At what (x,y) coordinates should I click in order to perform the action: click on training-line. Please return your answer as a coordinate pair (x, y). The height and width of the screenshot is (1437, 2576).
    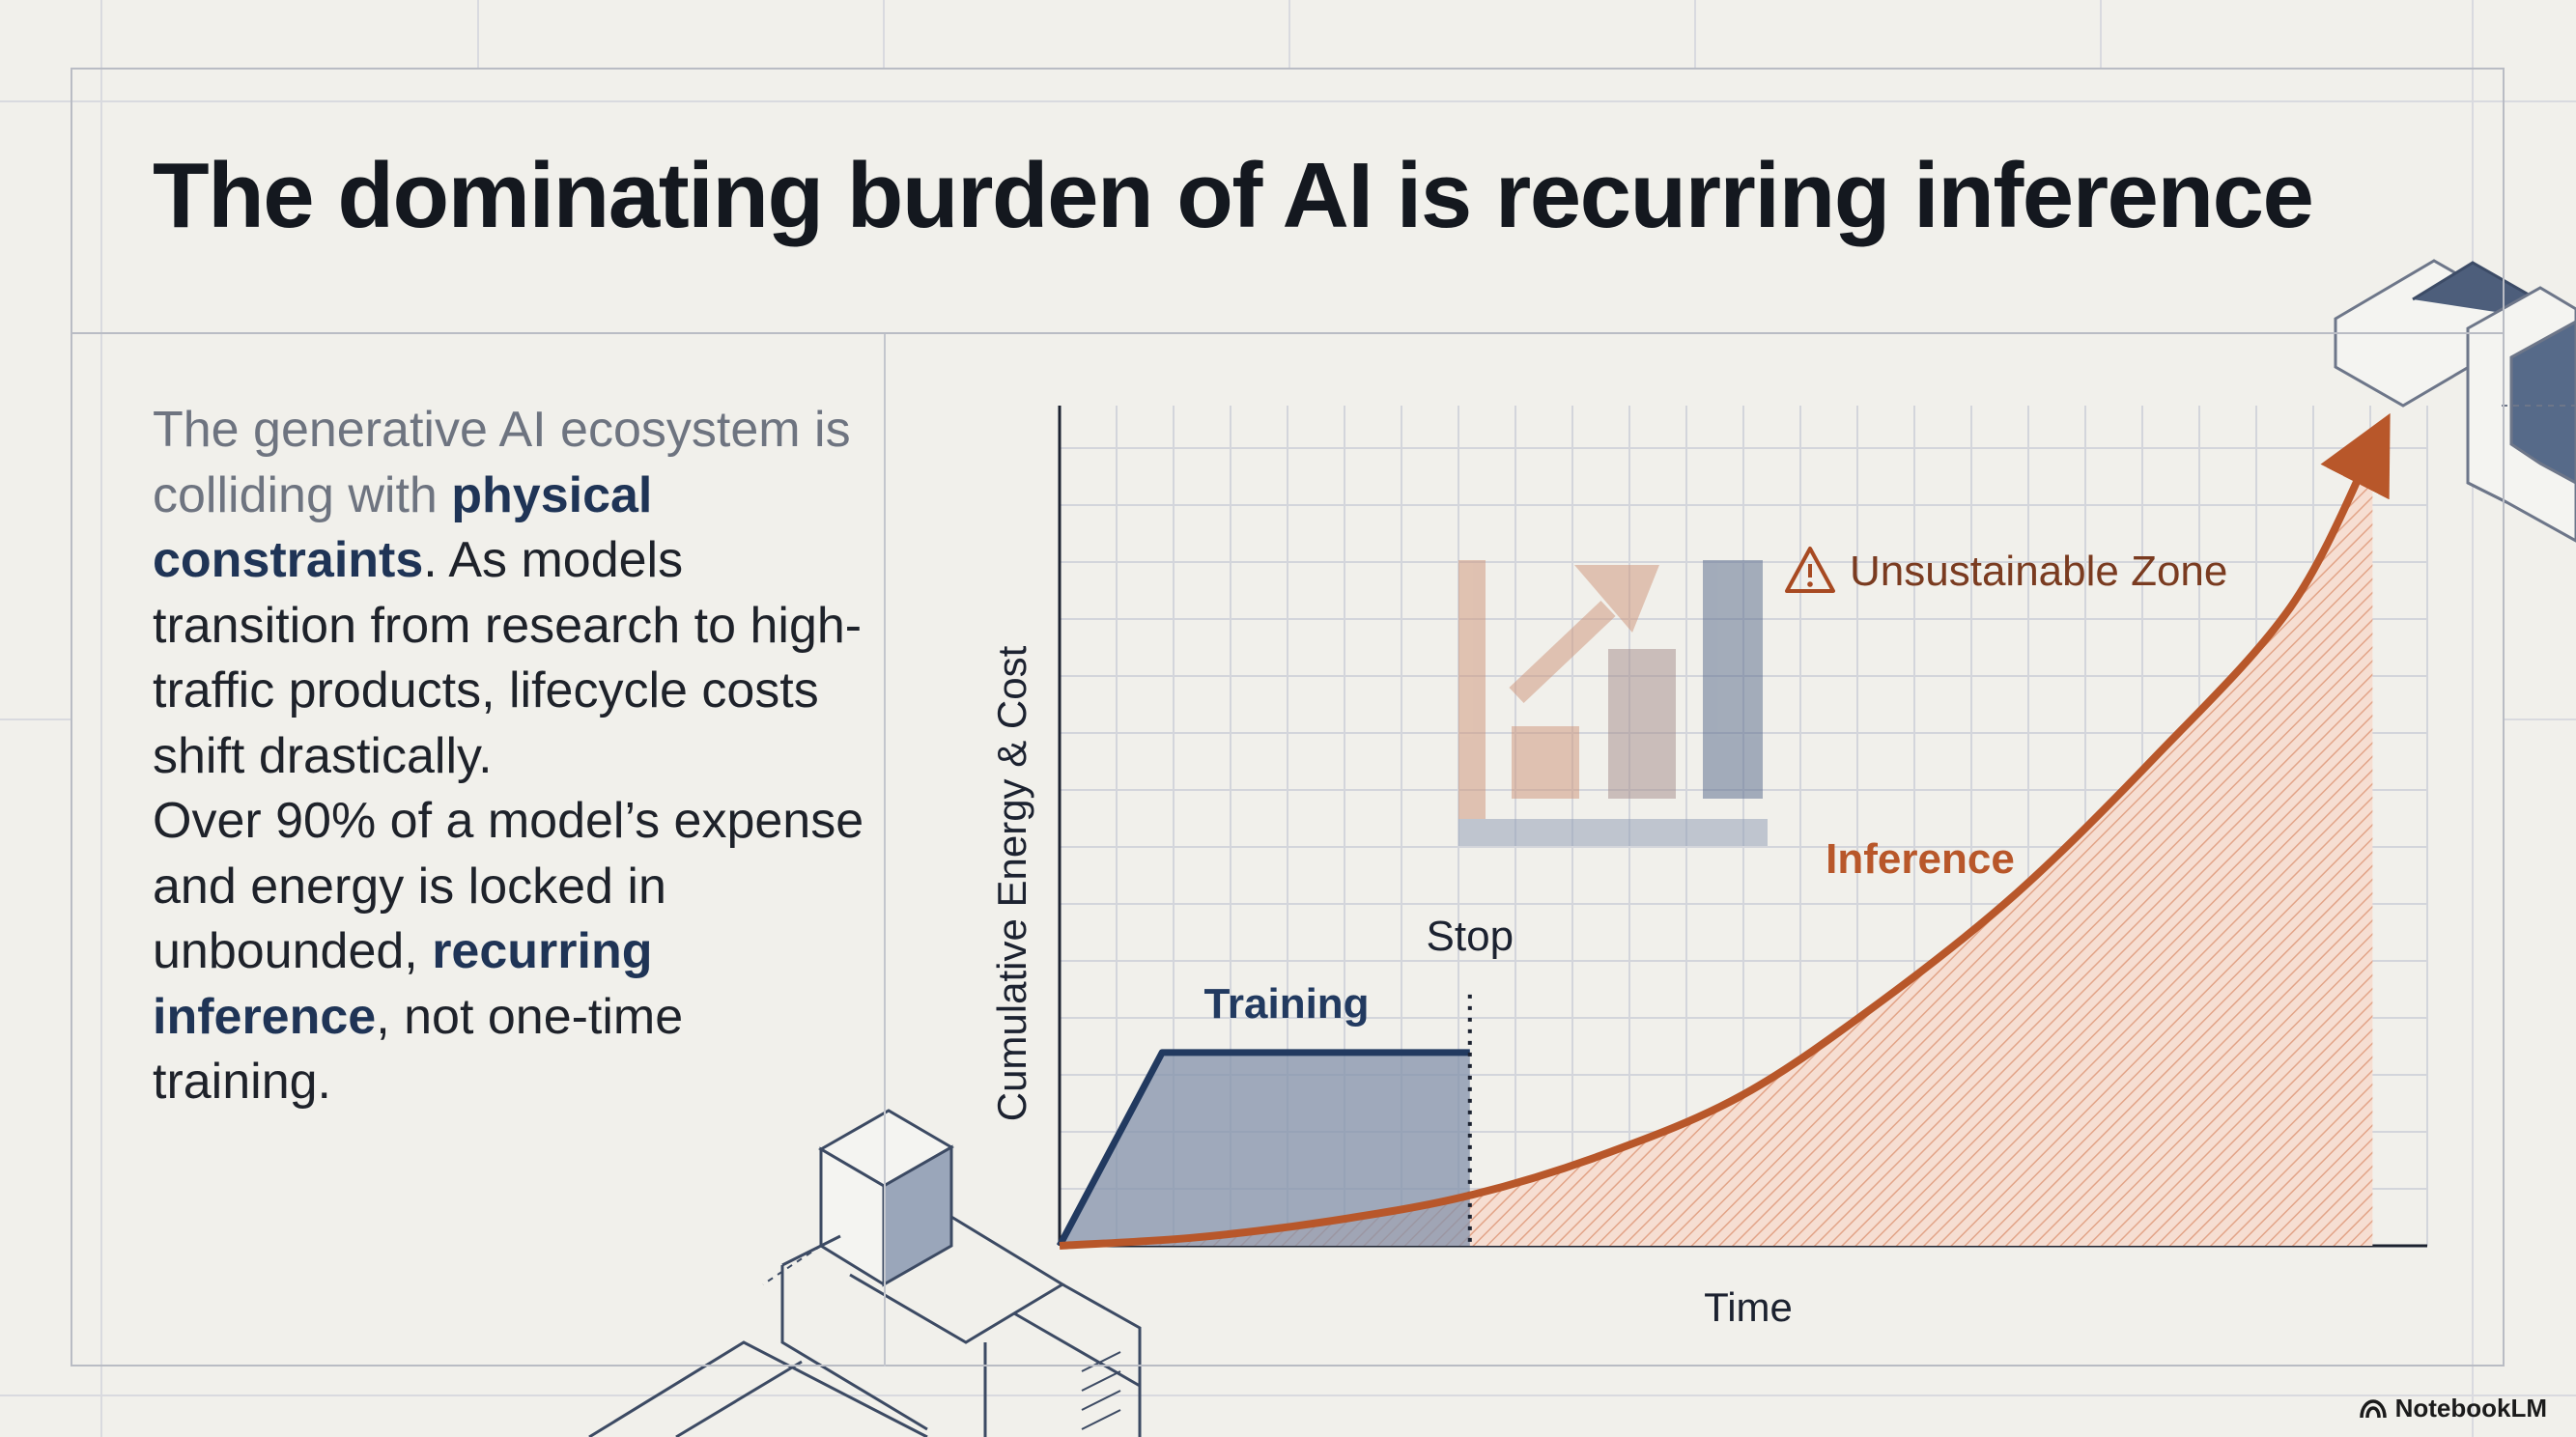
    Looking at the image, I should click on (1263, 1148).